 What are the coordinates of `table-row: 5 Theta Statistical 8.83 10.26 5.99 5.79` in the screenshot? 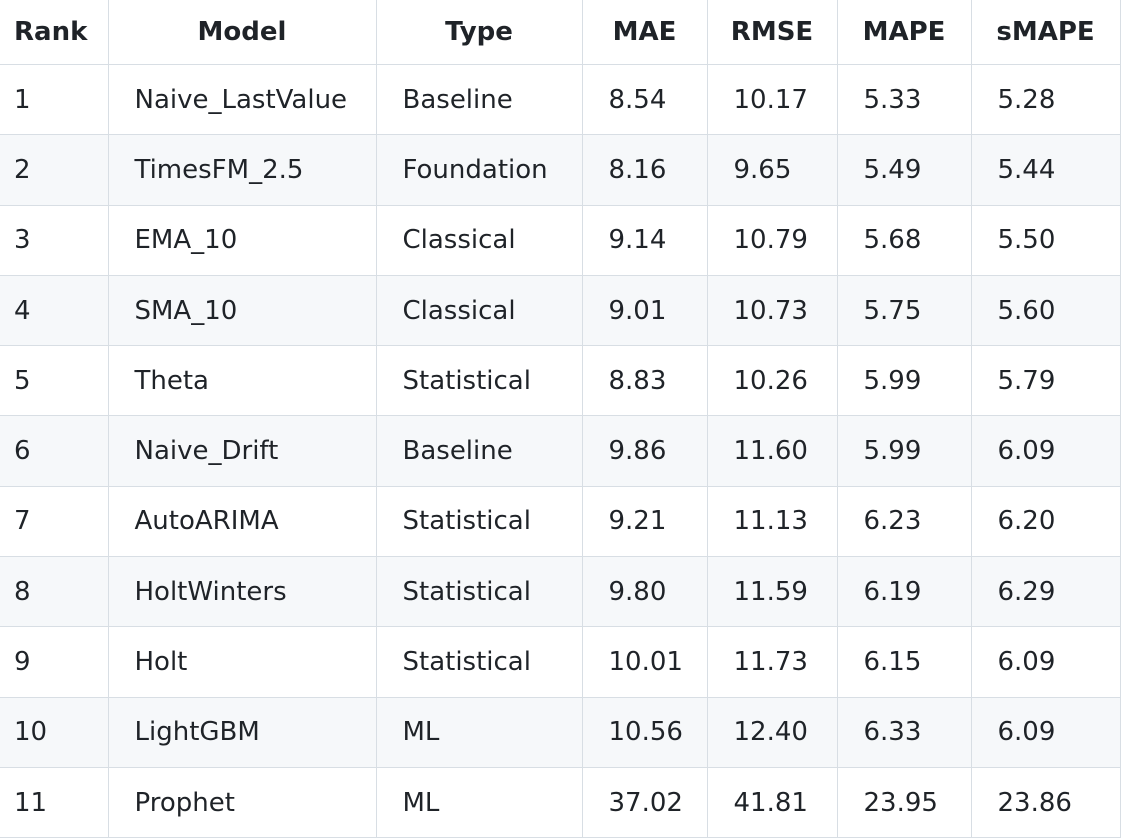 It's located at (560, 381).